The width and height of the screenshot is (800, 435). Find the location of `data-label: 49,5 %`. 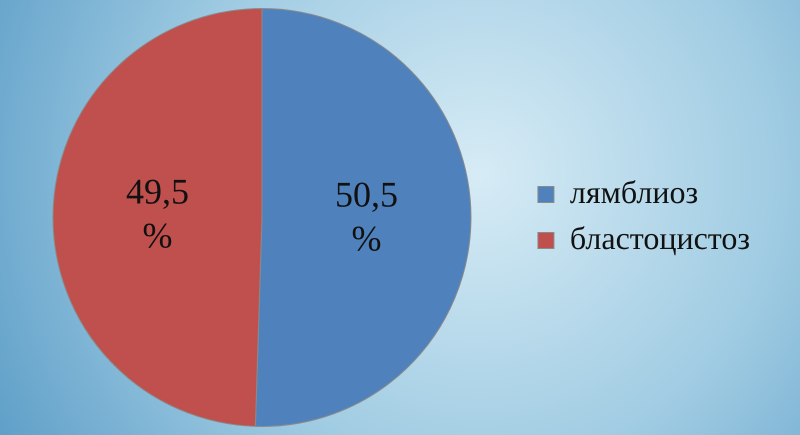

data-label: 49,5 % is located at coordinates (157, 213).